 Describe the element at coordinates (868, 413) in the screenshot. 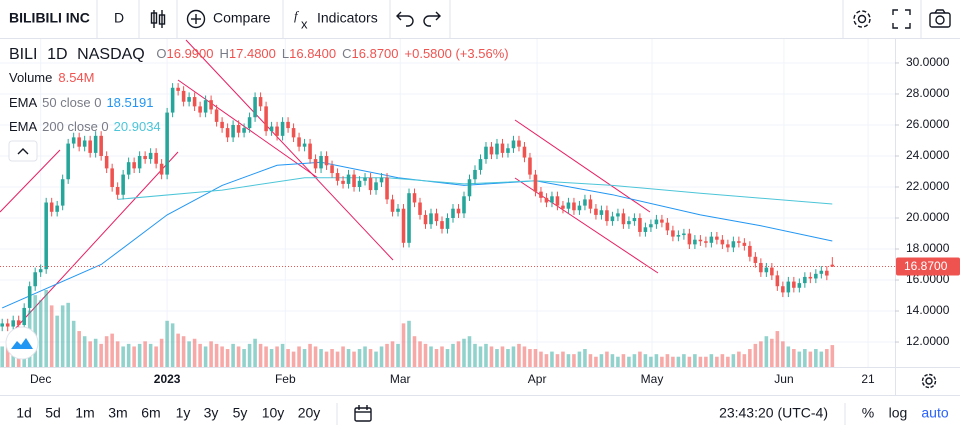

I see `percent-toggle: %` at that location.